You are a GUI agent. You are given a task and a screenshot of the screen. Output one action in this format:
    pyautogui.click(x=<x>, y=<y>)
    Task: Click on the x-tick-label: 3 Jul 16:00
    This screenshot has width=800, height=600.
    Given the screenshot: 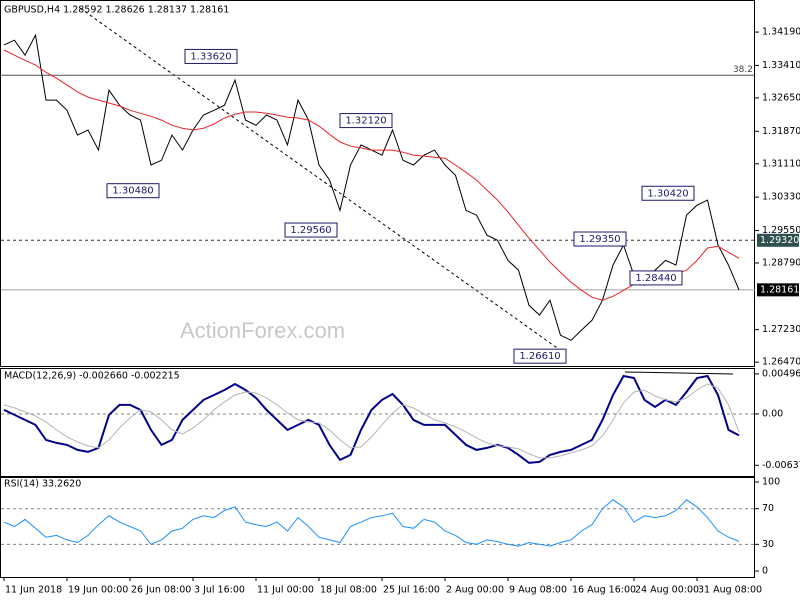 What is the action you would take?
    pyautogui.click(x=219, y=590)
    